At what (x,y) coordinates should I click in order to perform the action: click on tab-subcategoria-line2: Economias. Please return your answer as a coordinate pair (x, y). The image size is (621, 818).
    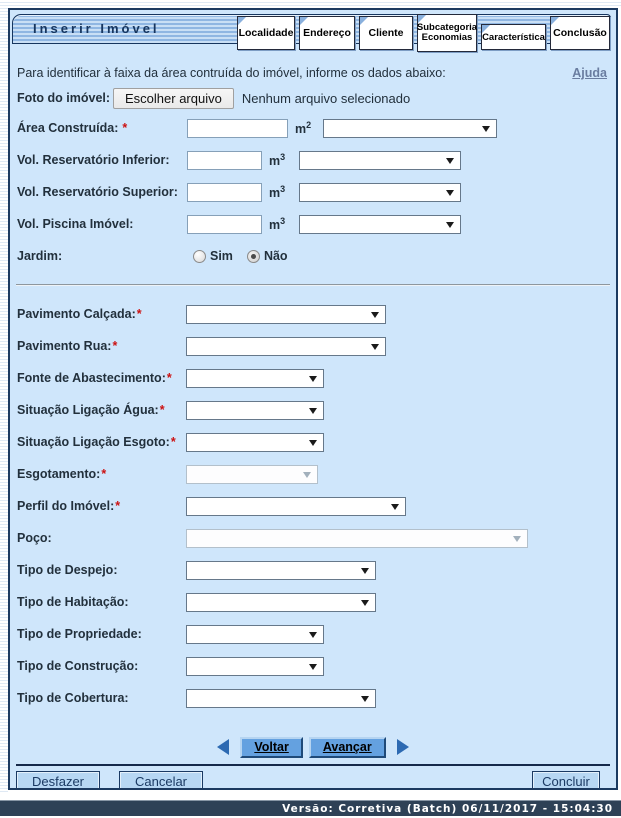
    Looking at the image, I should click on (447, 37).